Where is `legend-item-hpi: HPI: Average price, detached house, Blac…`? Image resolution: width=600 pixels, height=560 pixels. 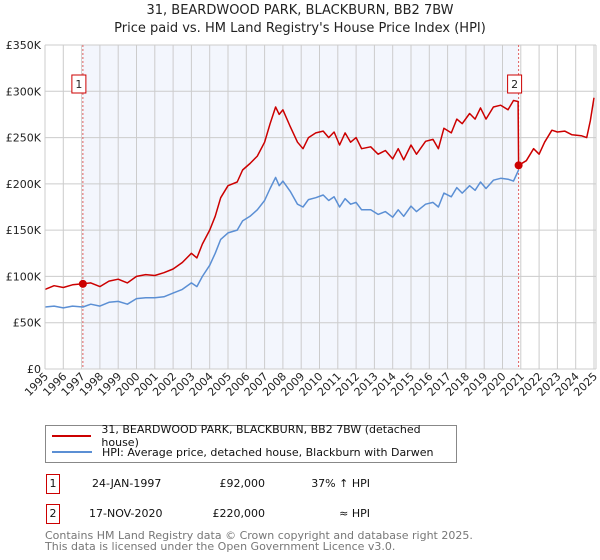
legend-item-hpi: HPI: Average price, detached house, Blac… is located at coordinates (242, 452).